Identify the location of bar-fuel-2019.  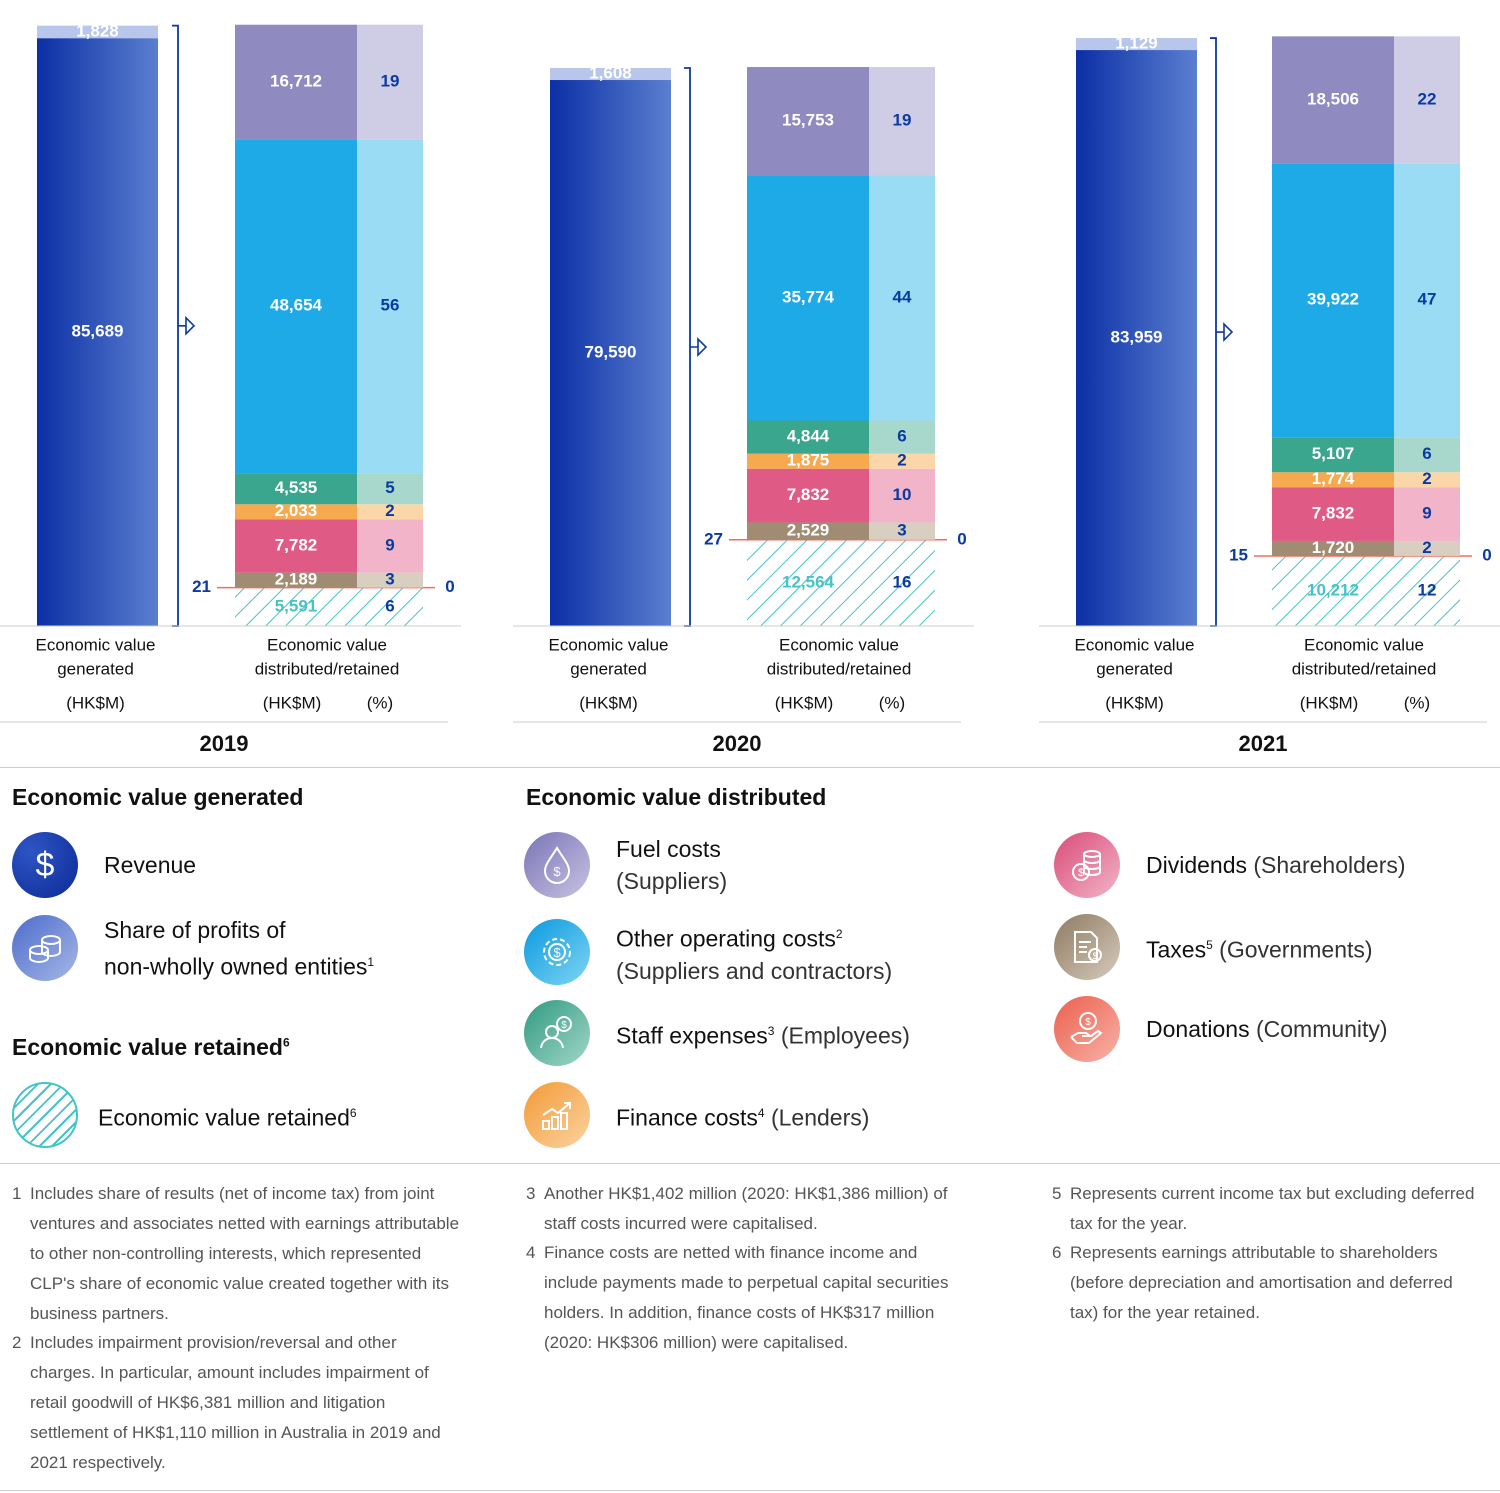
(296, 82).